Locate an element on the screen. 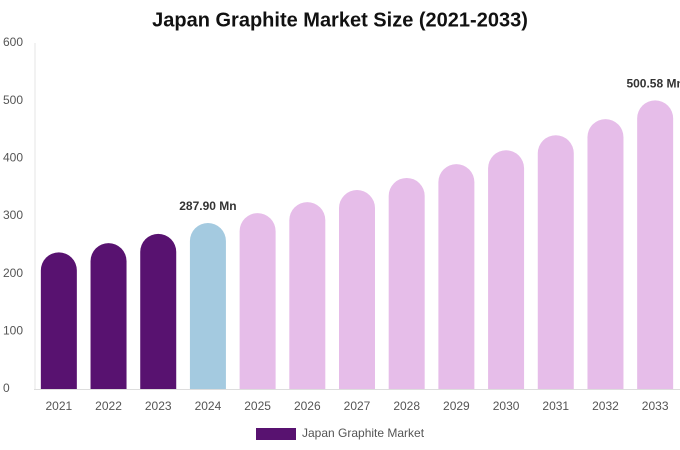 The image size is (680, 450). x-tick-label: 2026 is located at coordinates (307, 406).